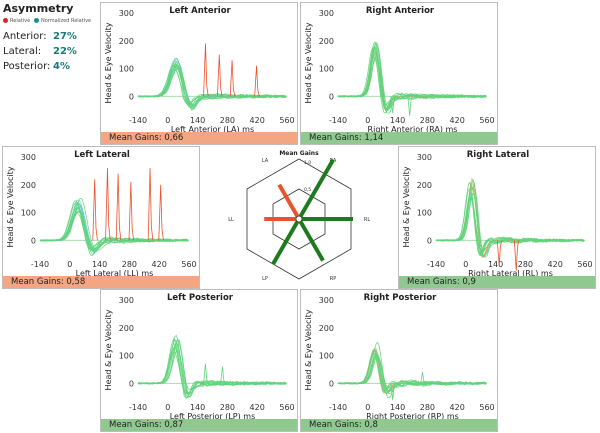 This screenshot has width=600, height=433. I want to click on x-axis-label: Left Anterior (LA) ms, so click(212, 129).